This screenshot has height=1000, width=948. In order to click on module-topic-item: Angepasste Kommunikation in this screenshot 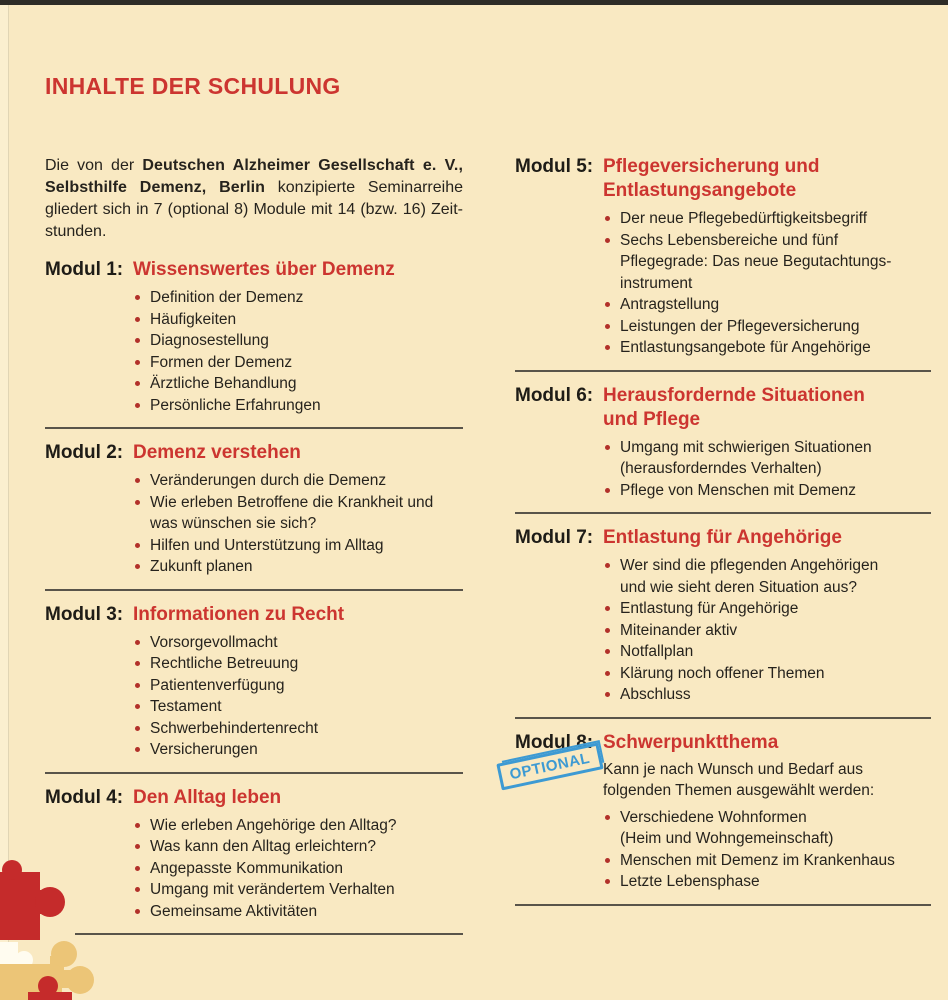, I will do `click(298, 869)`.